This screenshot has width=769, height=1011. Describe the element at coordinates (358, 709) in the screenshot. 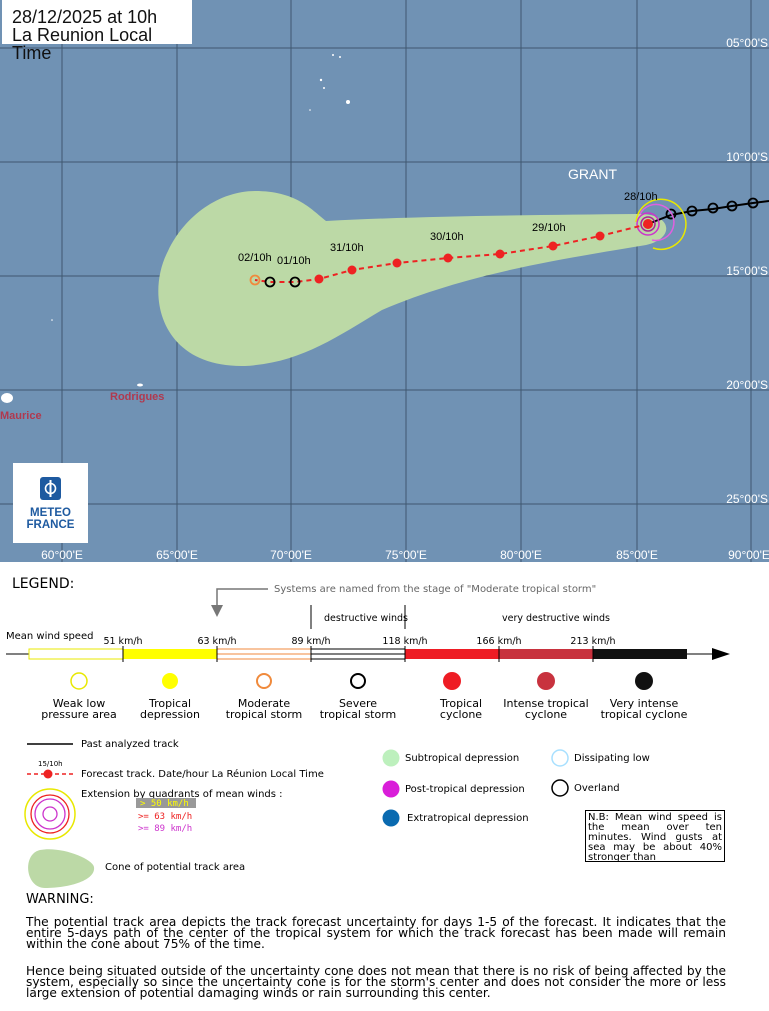

I see `category-label: Severe tropical storm` at that location.